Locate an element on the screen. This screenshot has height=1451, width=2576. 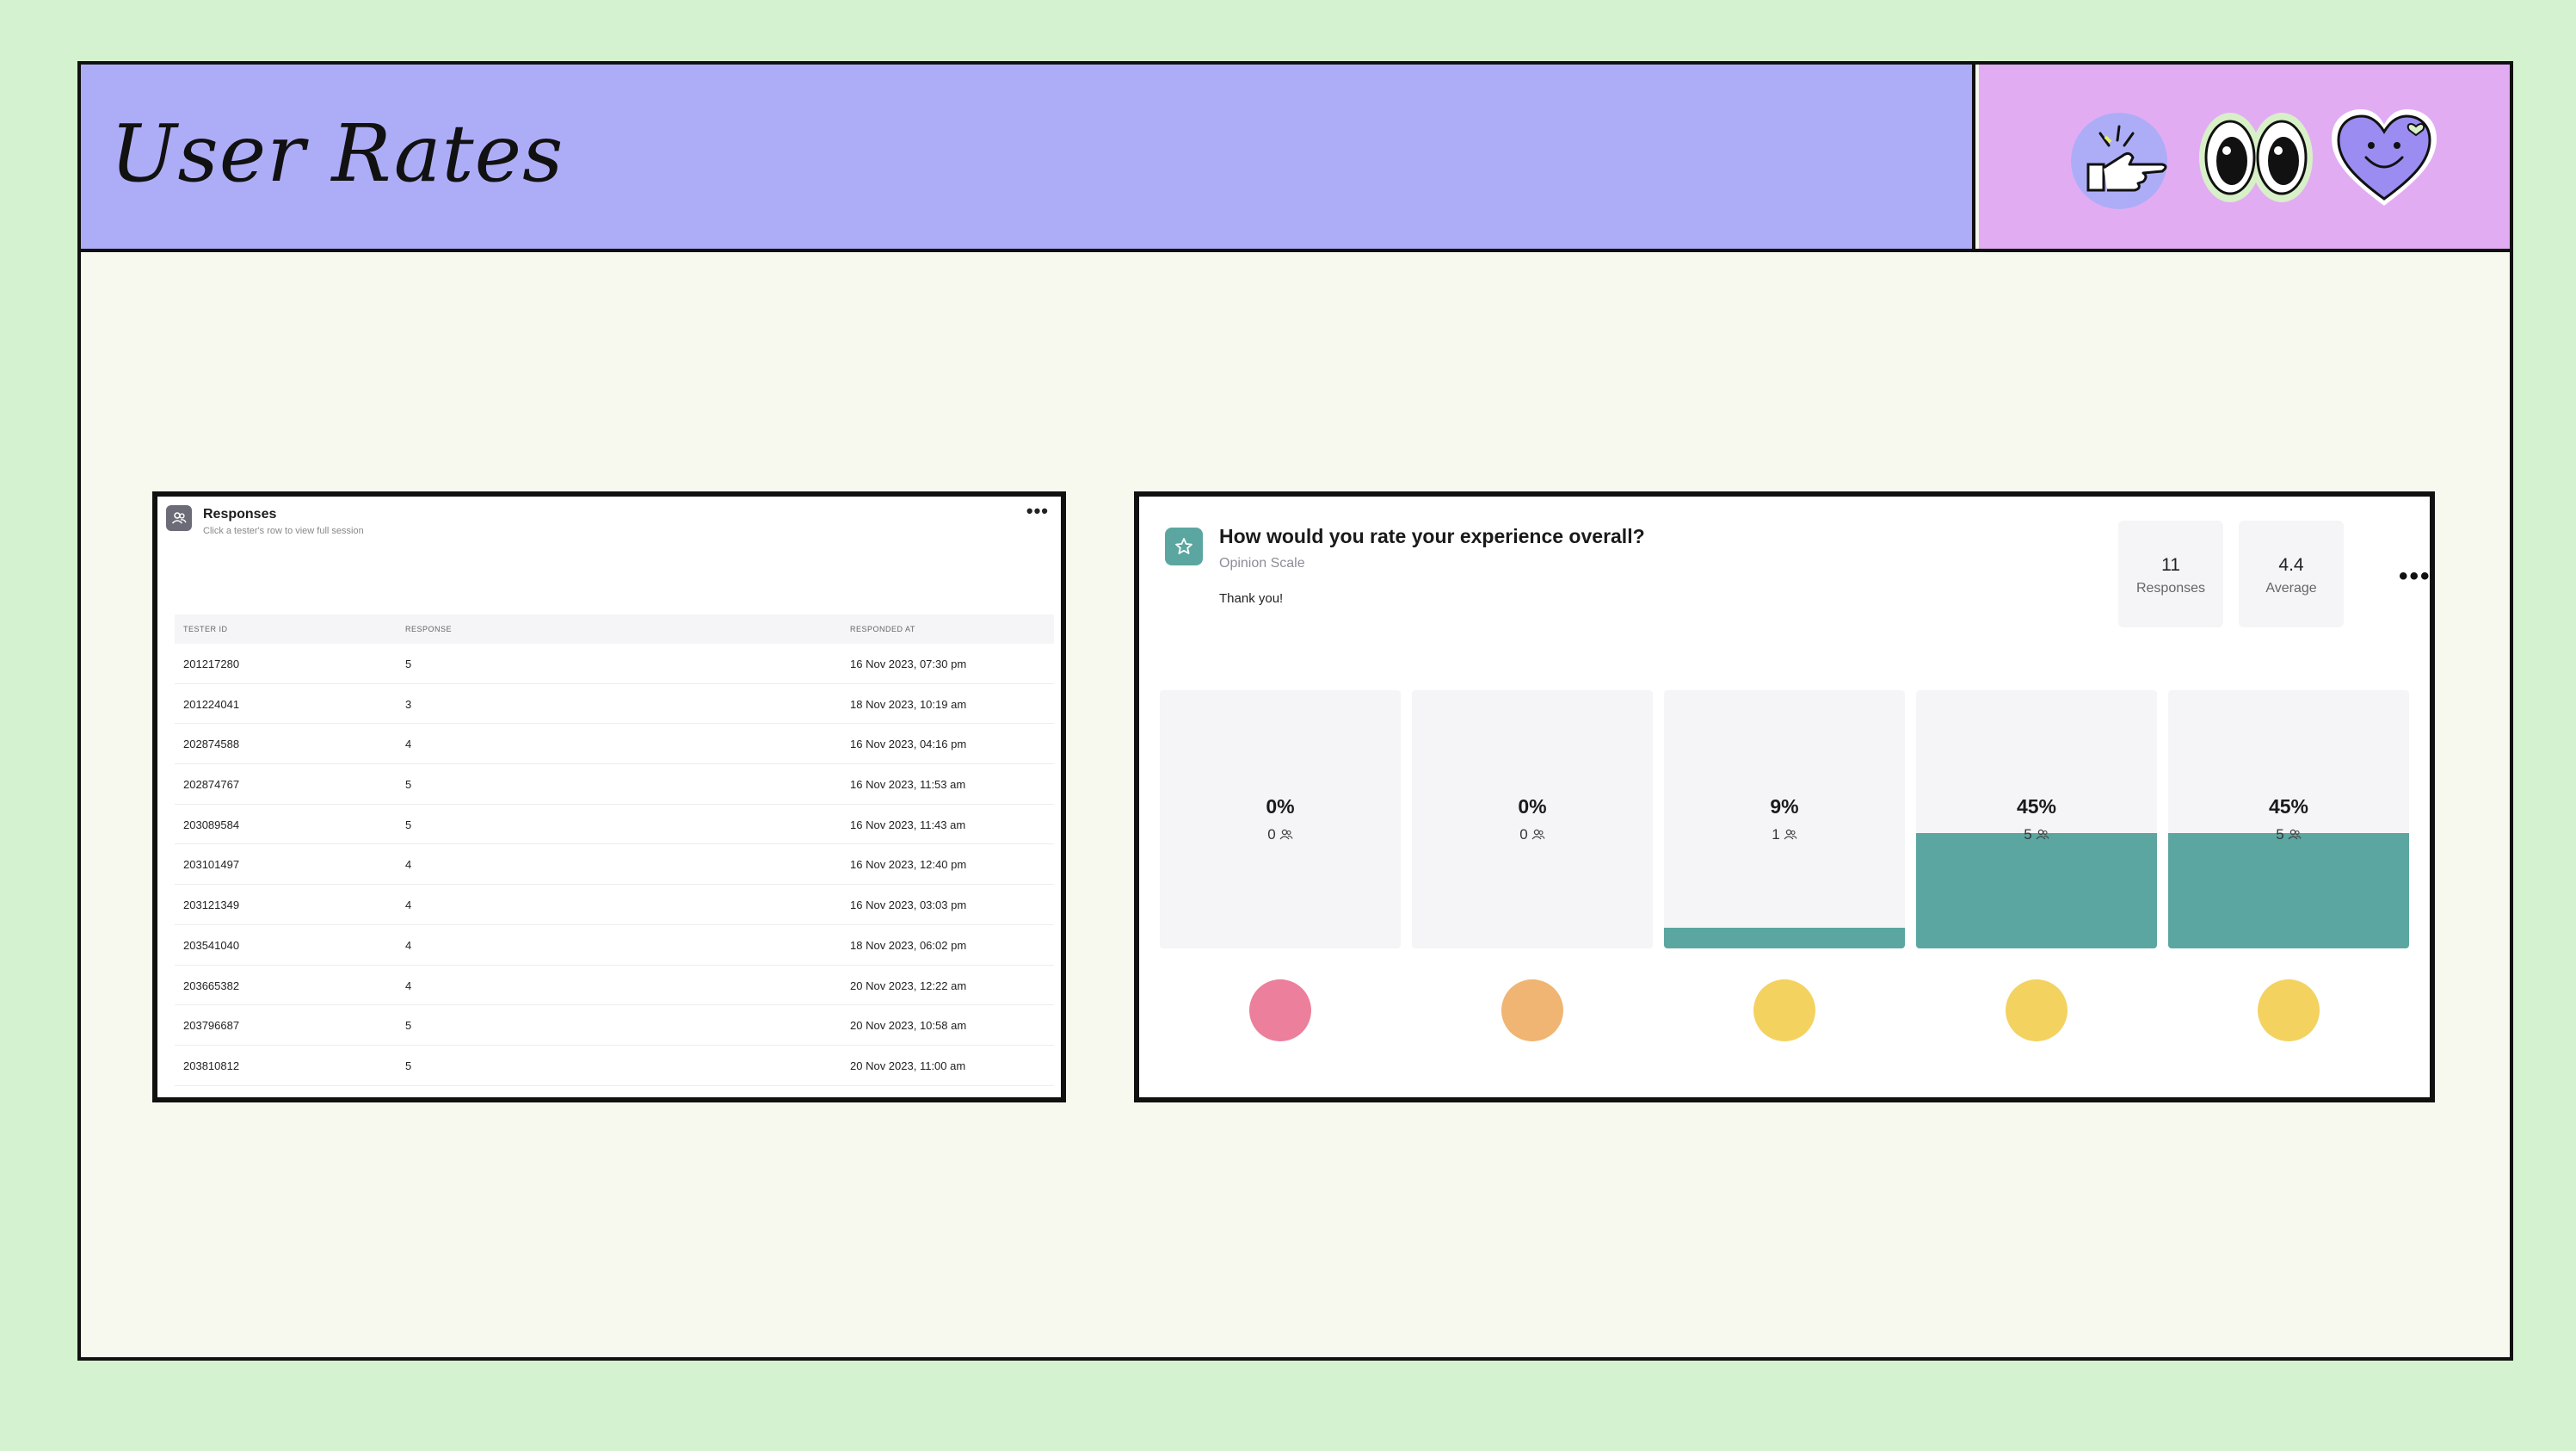
table-row: 201224041 3 18 Nov 2023, 10:19 am is located at coordinates (615, 704).